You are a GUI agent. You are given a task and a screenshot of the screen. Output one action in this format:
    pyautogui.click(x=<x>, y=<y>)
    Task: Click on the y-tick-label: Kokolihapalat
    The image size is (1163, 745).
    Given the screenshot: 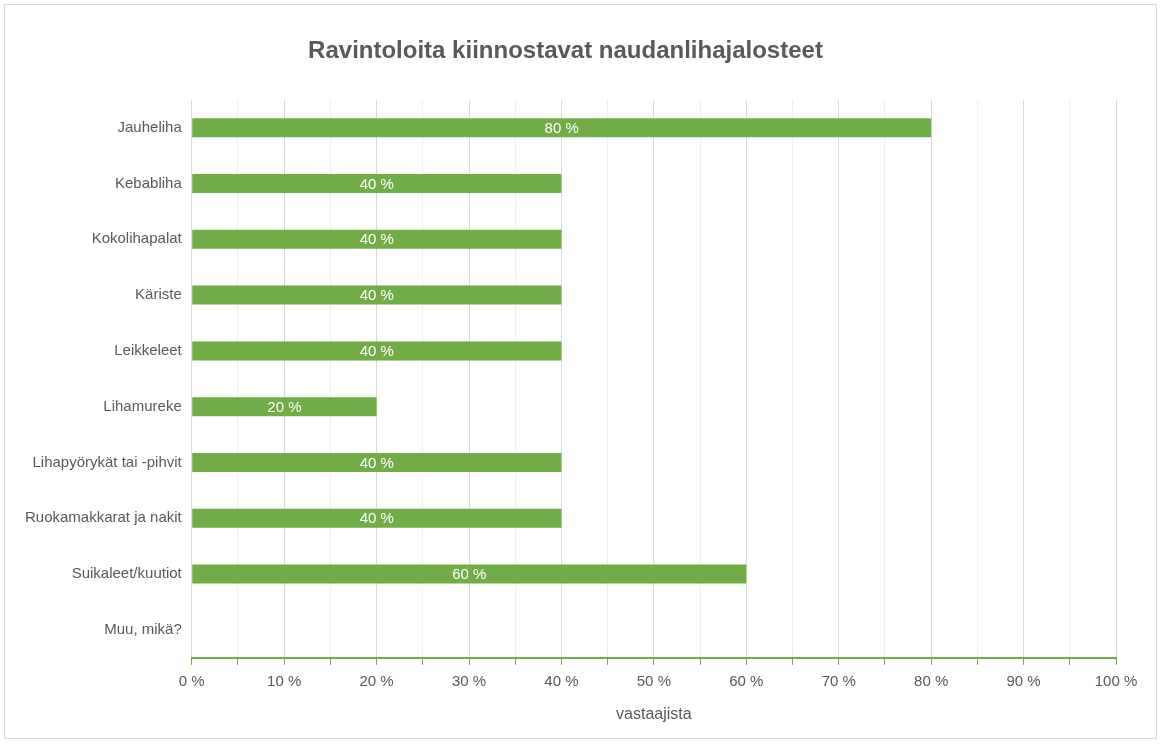 What is the action you would take?
    pyautogui.click(x=137, y=238)
    